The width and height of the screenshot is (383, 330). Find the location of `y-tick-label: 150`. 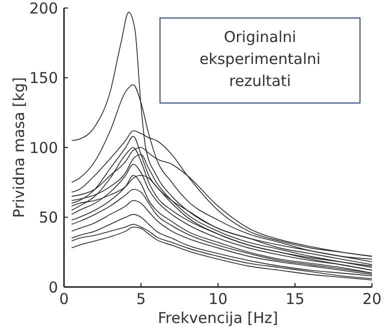

y-tick-label: 150 is located at coordinates (43, 78).